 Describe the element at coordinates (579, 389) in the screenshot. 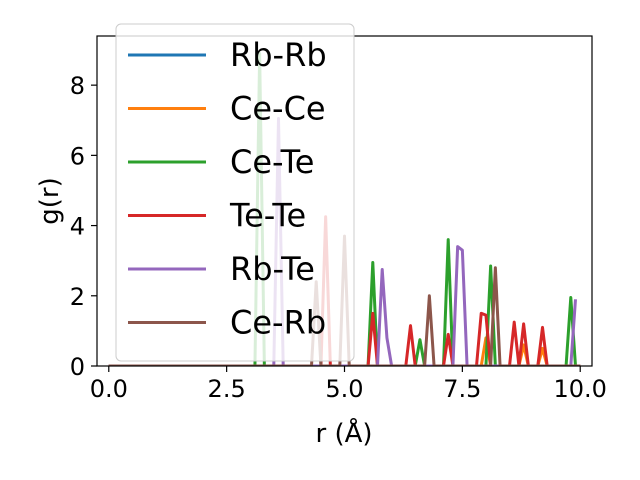

I see `x-tick-label: 10.0` at that location.